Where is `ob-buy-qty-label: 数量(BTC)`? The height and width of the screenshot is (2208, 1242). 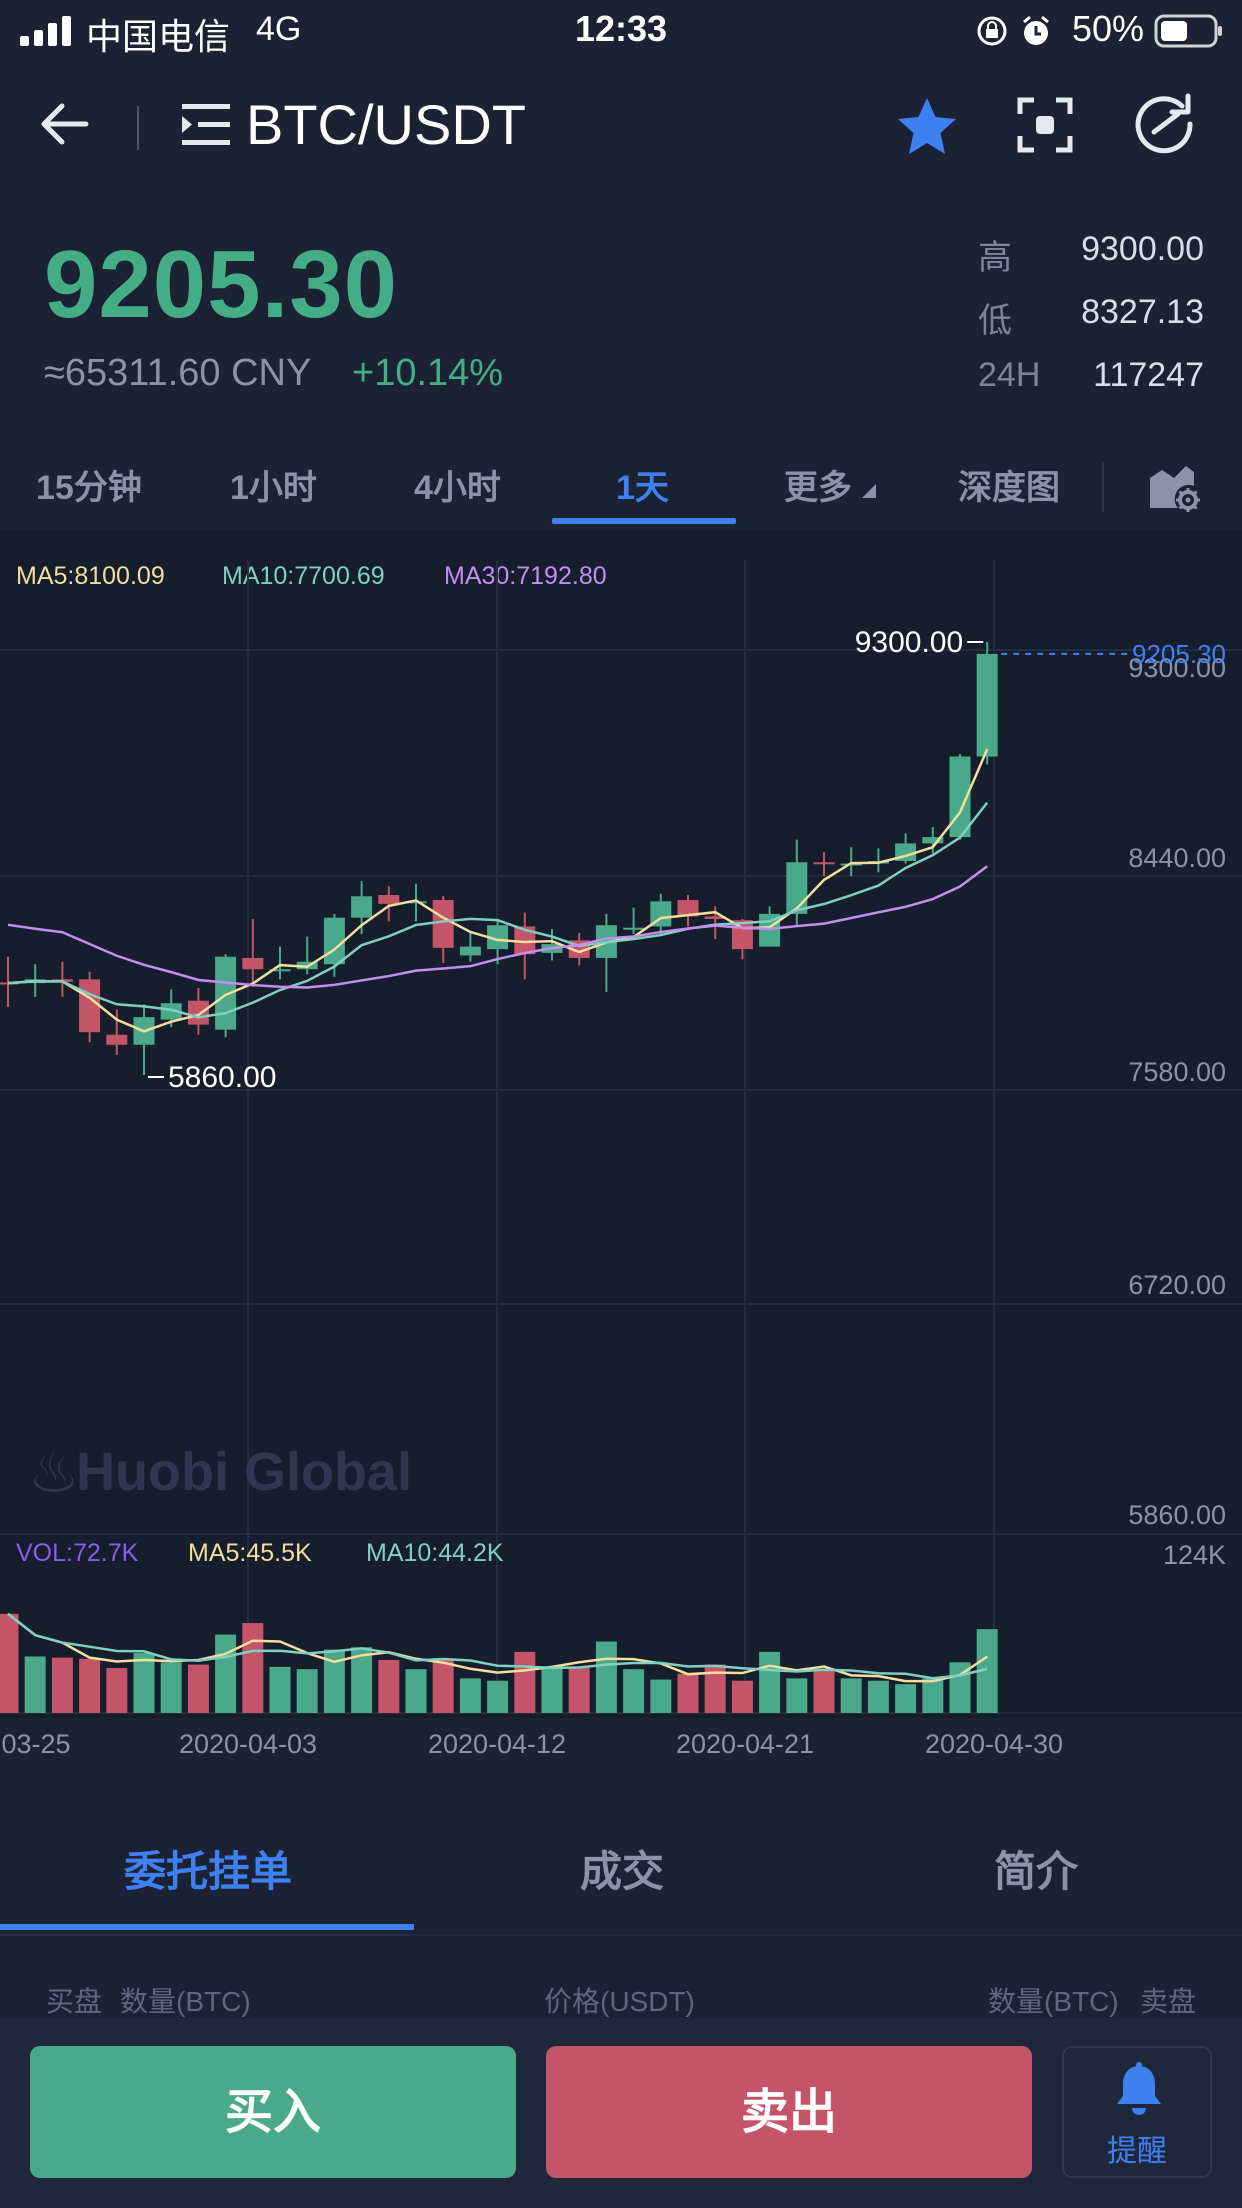
ob-buy-qty-label: 数量(BTC) is located at coordinates (185, 2001).